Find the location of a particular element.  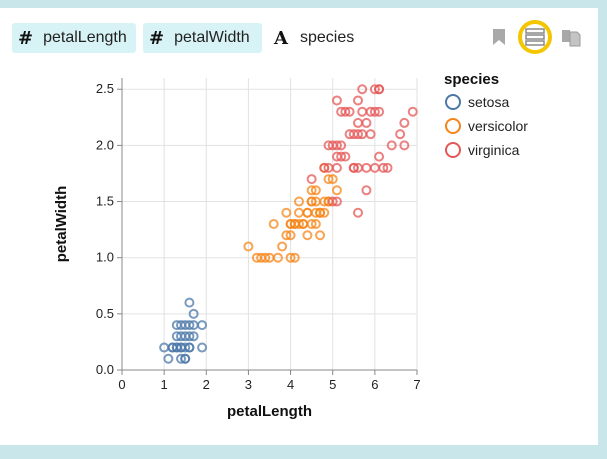

field-name: petalWidth is located at coordinates (212, 37).